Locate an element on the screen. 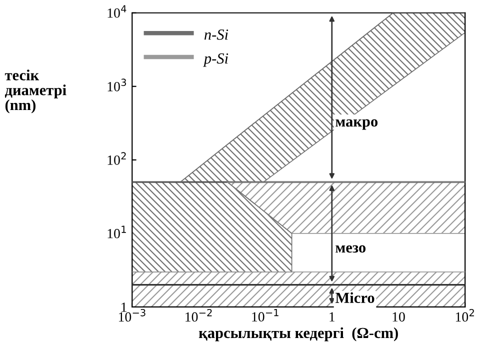 The image size is (477, 348). x-axis-title: қарсылықты кедергі (Ω-cm) is located at coordinates (298, 334).